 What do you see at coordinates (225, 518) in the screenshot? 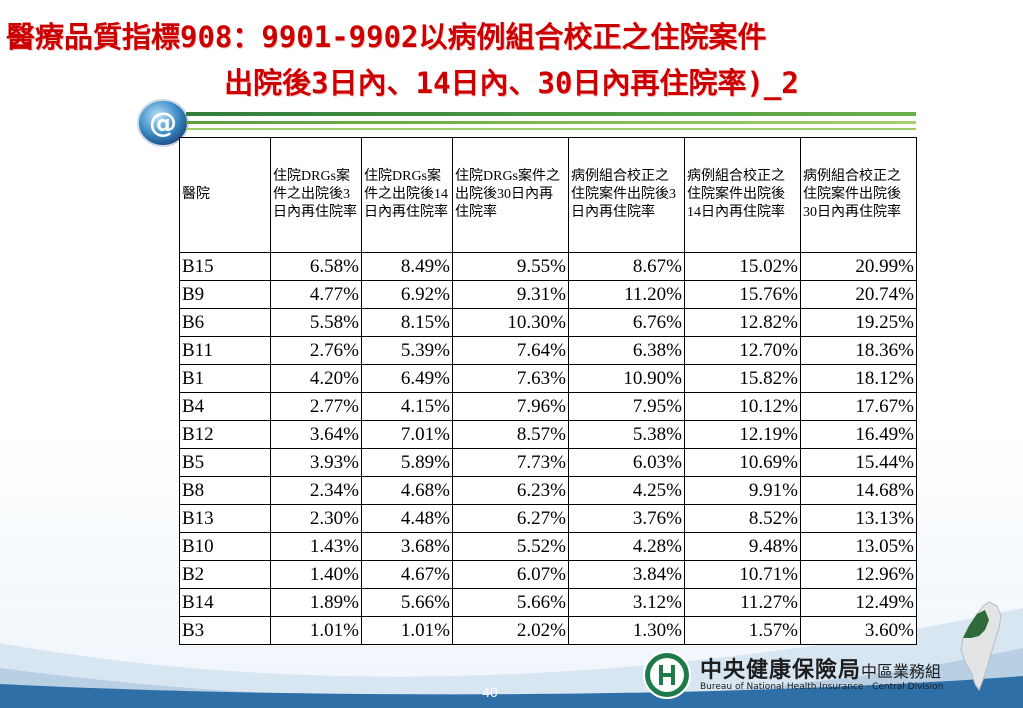
I see `hospital-cell: B13` at bounding box center [225, 518].